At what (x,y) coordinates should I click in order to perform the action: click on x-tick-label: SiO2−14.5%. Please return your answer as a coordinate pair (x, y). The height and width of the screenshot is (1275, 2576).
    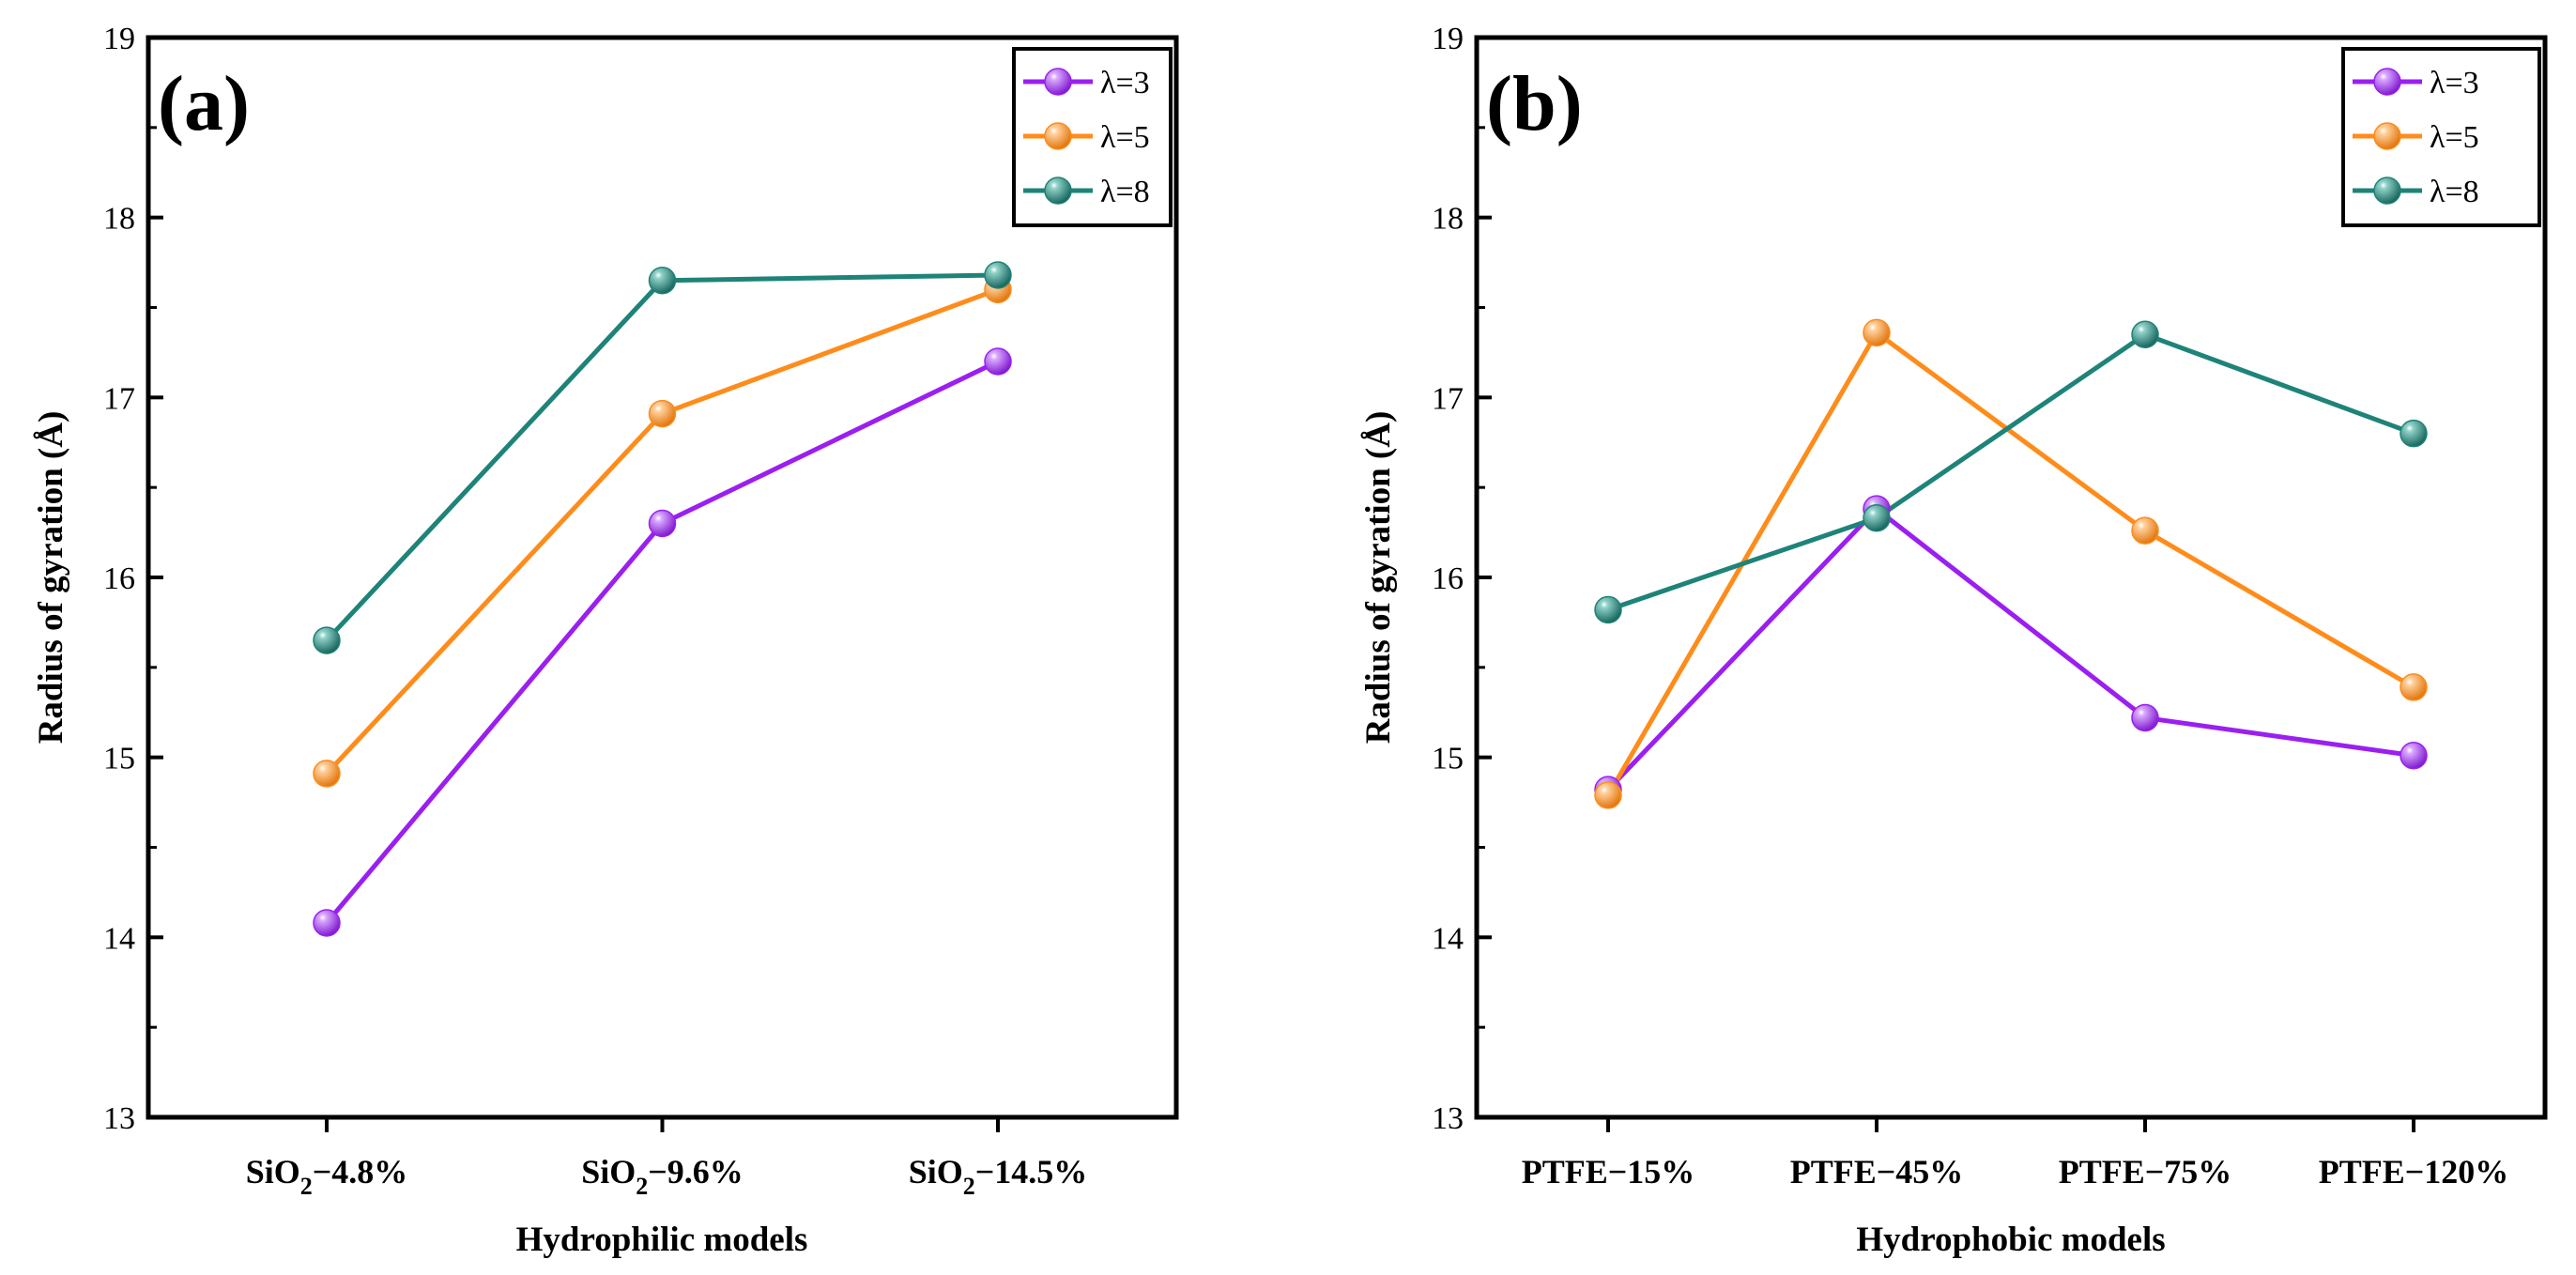
    Looking at the image, I should click on (999, 1177).